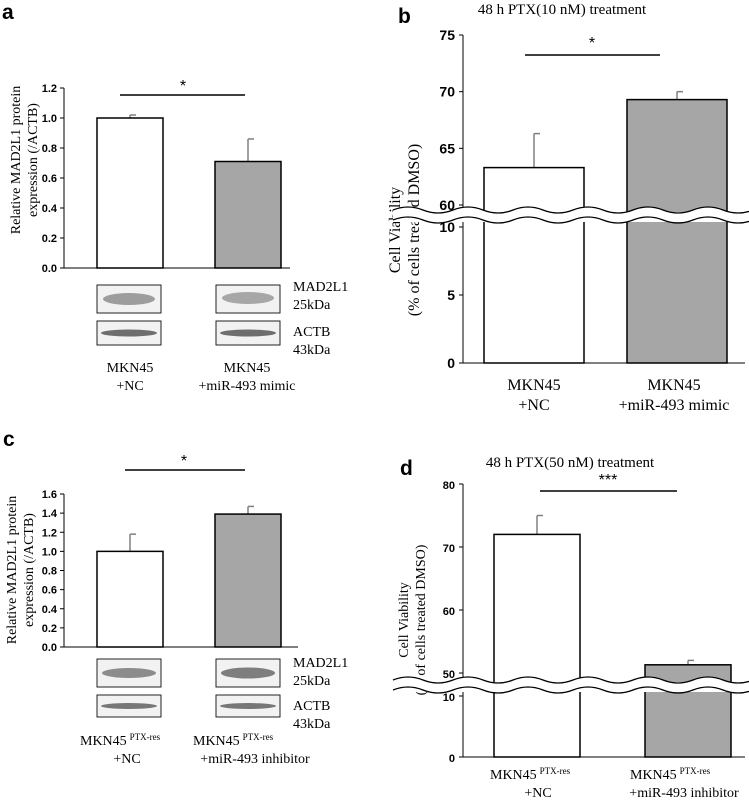 This screenshot has height=804, width=749. Describe the element at coordinates (612, 636) in the screenshot. I see `panel-d-bars` at that location.